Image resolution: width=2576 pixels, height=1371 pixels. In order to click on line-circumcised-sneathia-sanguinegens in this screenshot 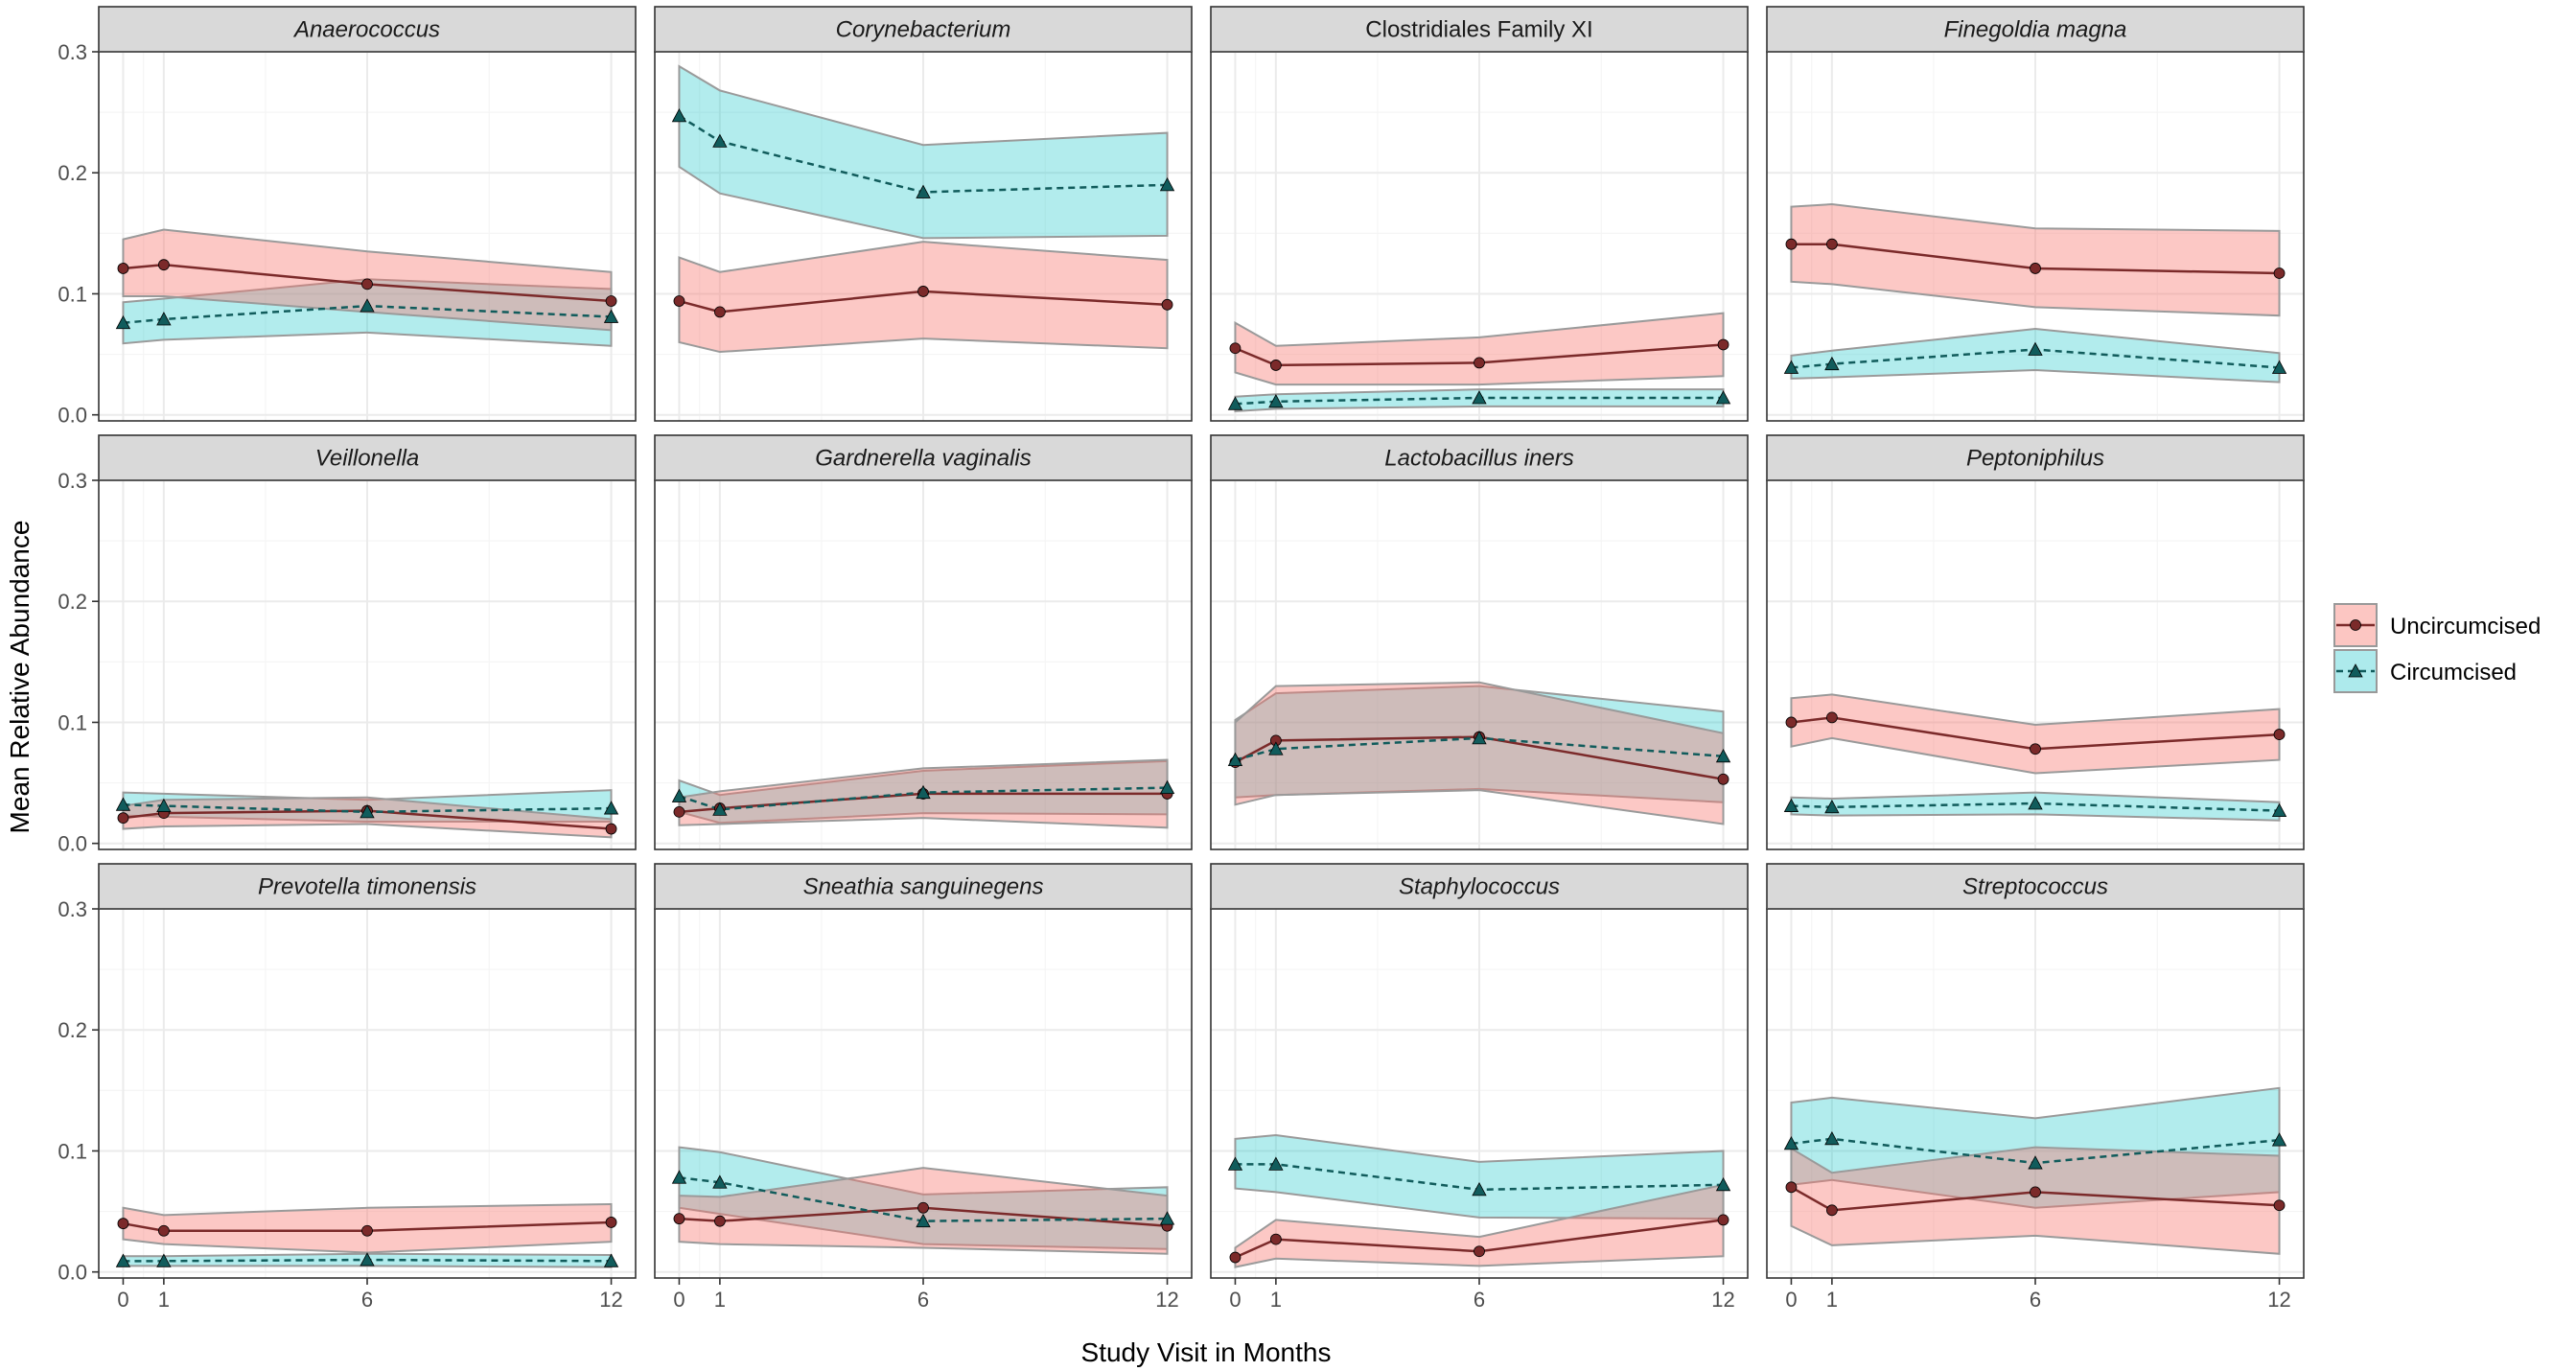, I will do `click(923, 1198)`.